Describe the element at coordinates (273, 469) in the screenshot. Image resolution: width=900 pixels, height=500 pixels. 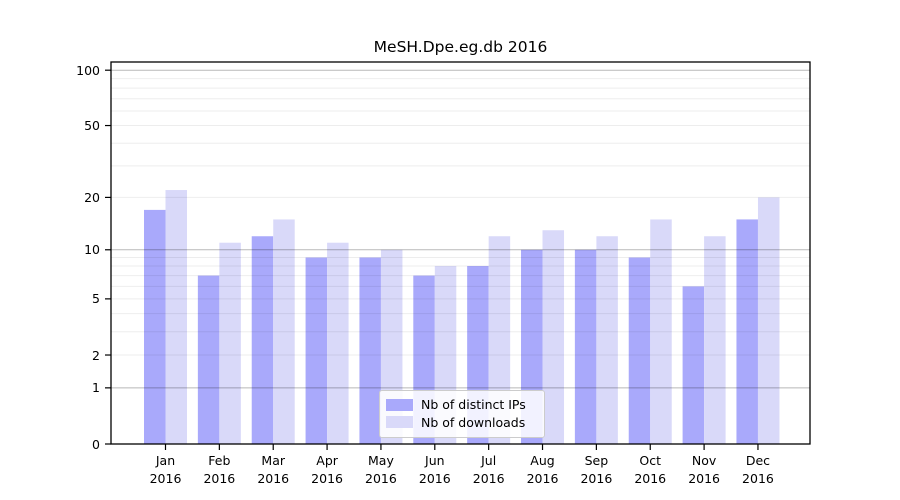
I see `x-tick-label-mar: Mar 2016` at that location.